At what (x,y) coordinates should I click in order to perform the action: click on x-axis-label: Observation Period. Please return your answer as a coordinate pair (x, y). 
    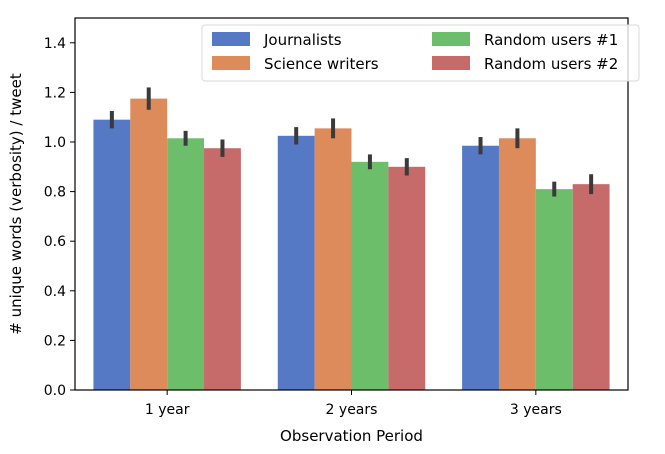
    Looking at the image, I should click on (351, 436).